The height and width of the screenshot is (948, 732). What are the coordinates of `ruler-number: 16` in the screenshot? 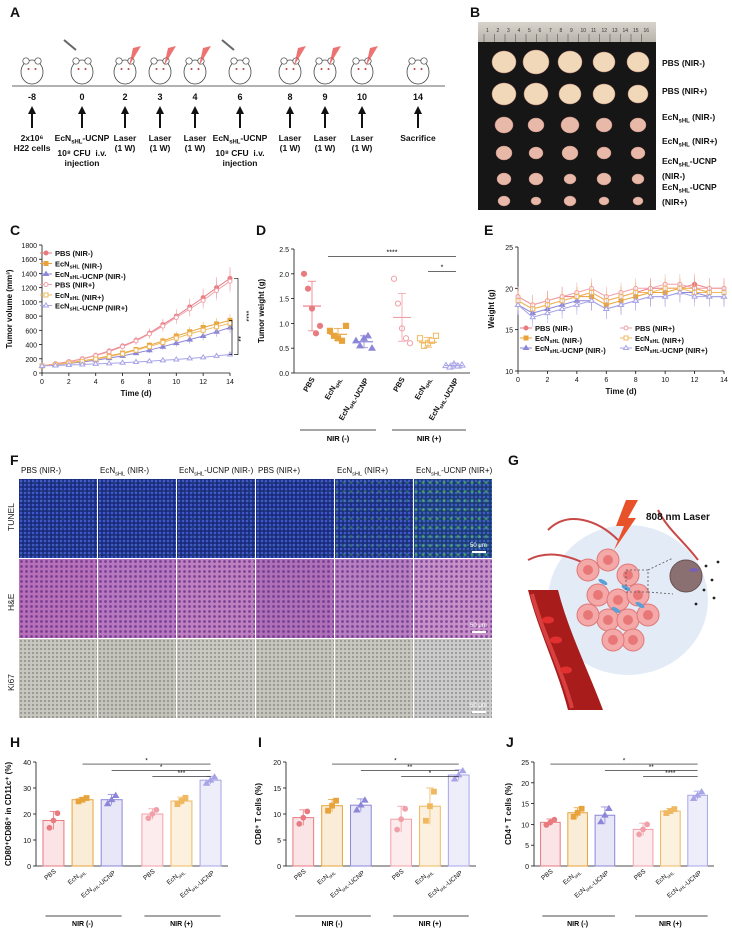 It's located at (647, 31).